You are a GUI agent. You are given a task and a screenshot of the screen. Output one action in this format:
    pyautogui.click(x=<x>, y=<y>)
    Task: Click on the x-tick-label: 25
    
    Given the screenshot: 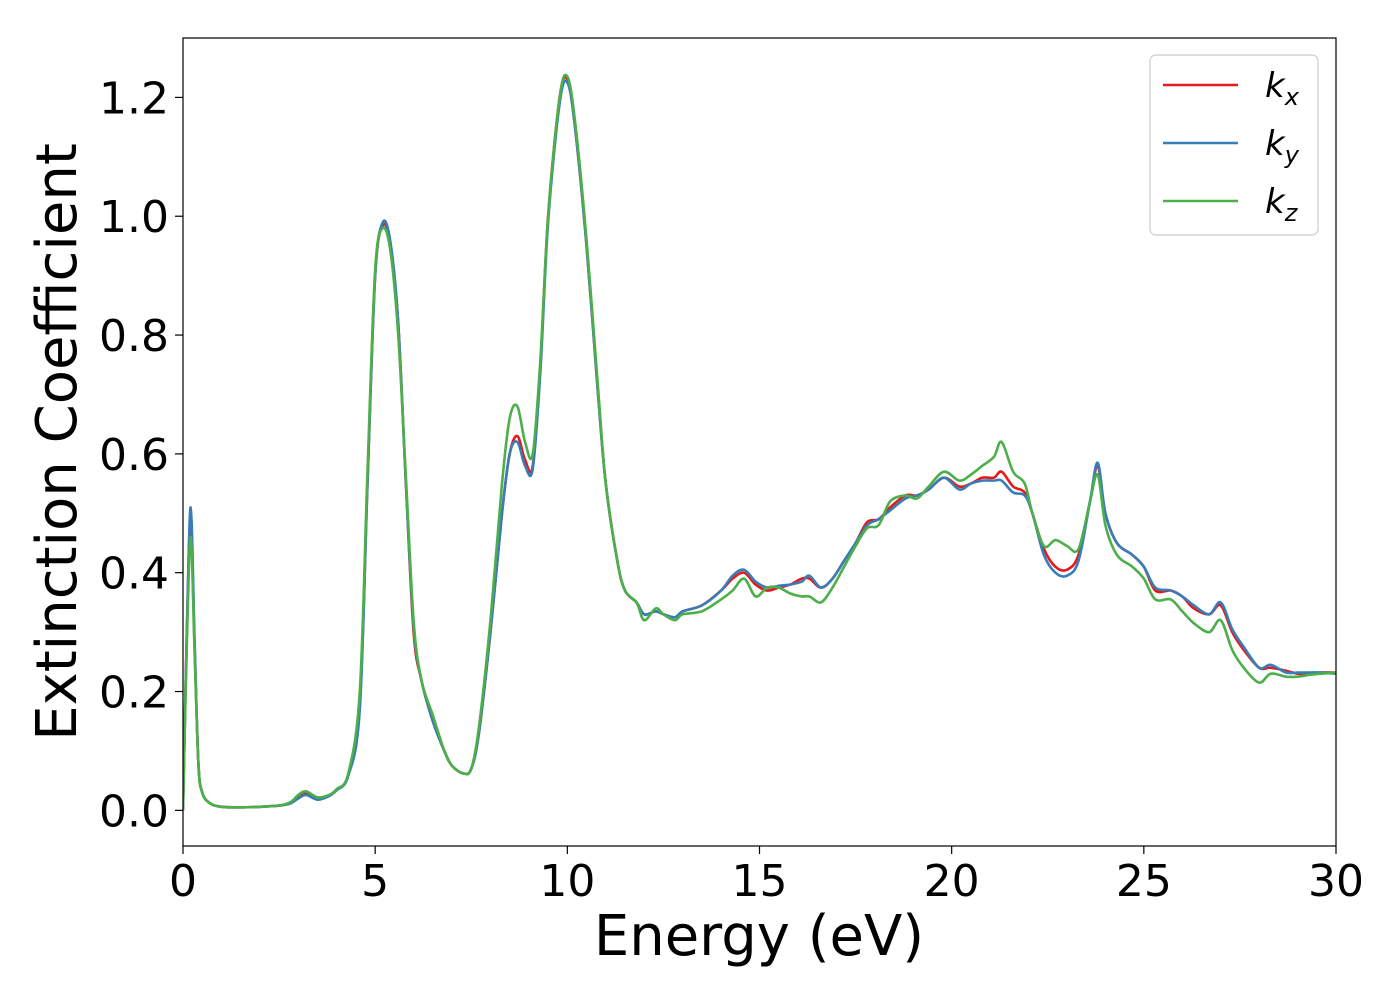 What is the action you would take?
    pyautogui.click(x=1144, y=881)
    